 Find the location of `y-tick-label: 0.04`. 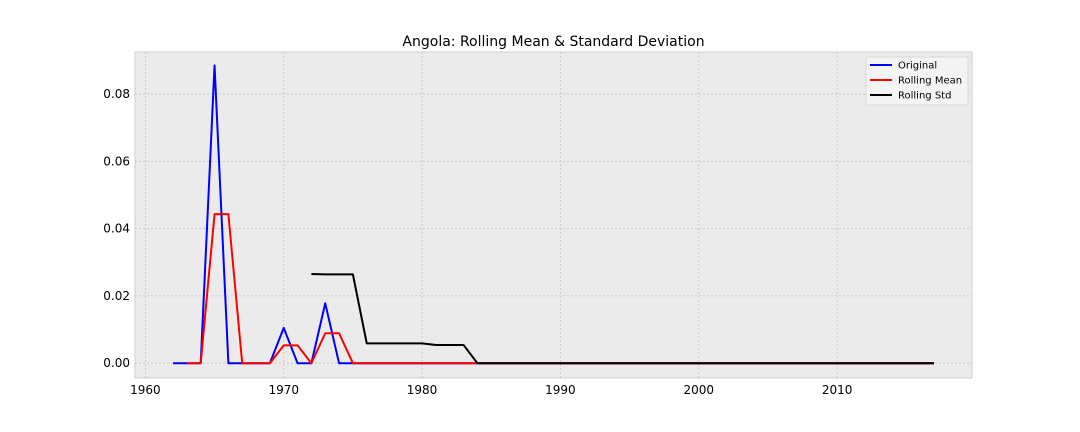

y-tick-label: 0.04 is located at coordinates (116, 229).